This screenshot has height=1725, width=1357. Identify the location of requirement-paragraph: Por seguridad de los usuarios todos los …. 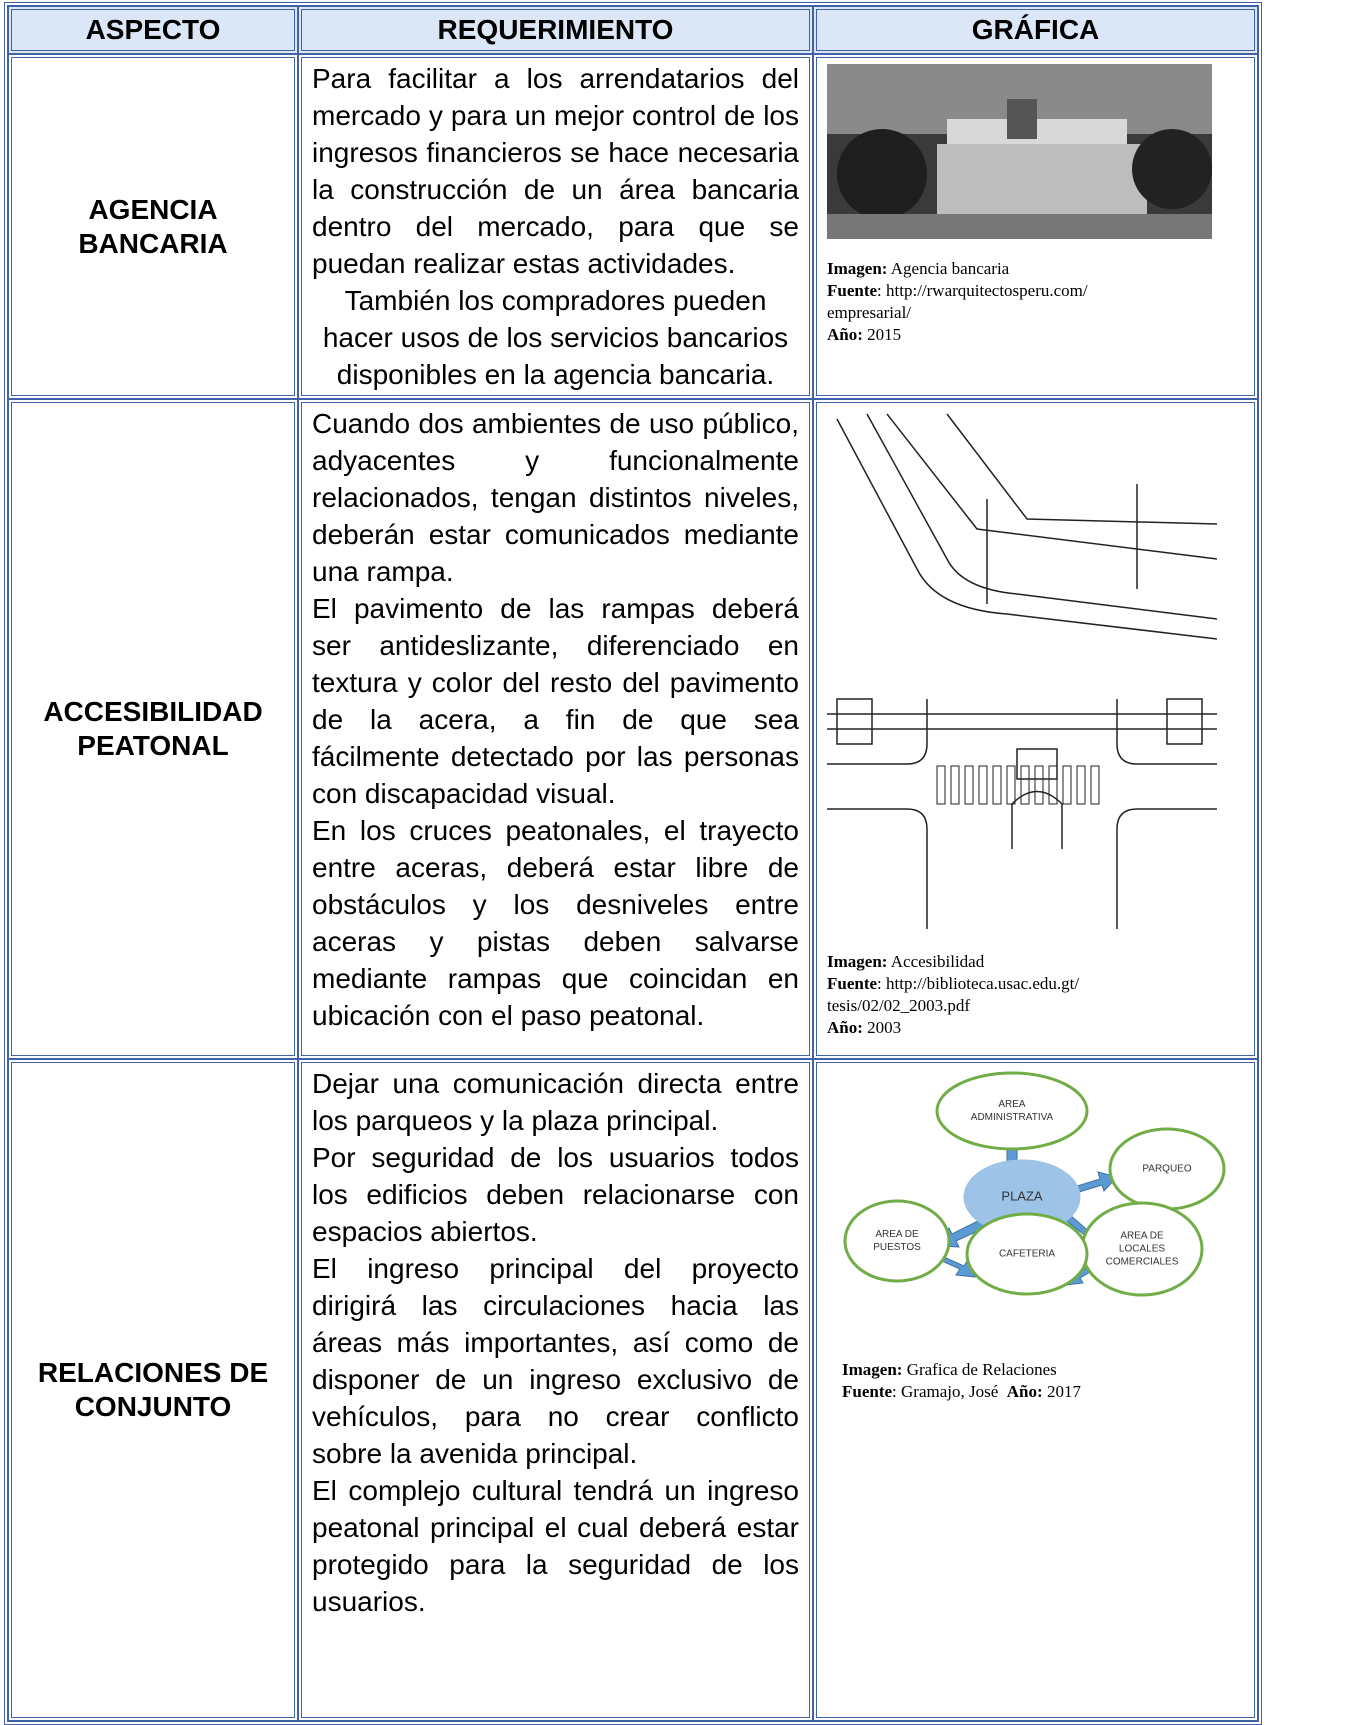
(555, 1194).